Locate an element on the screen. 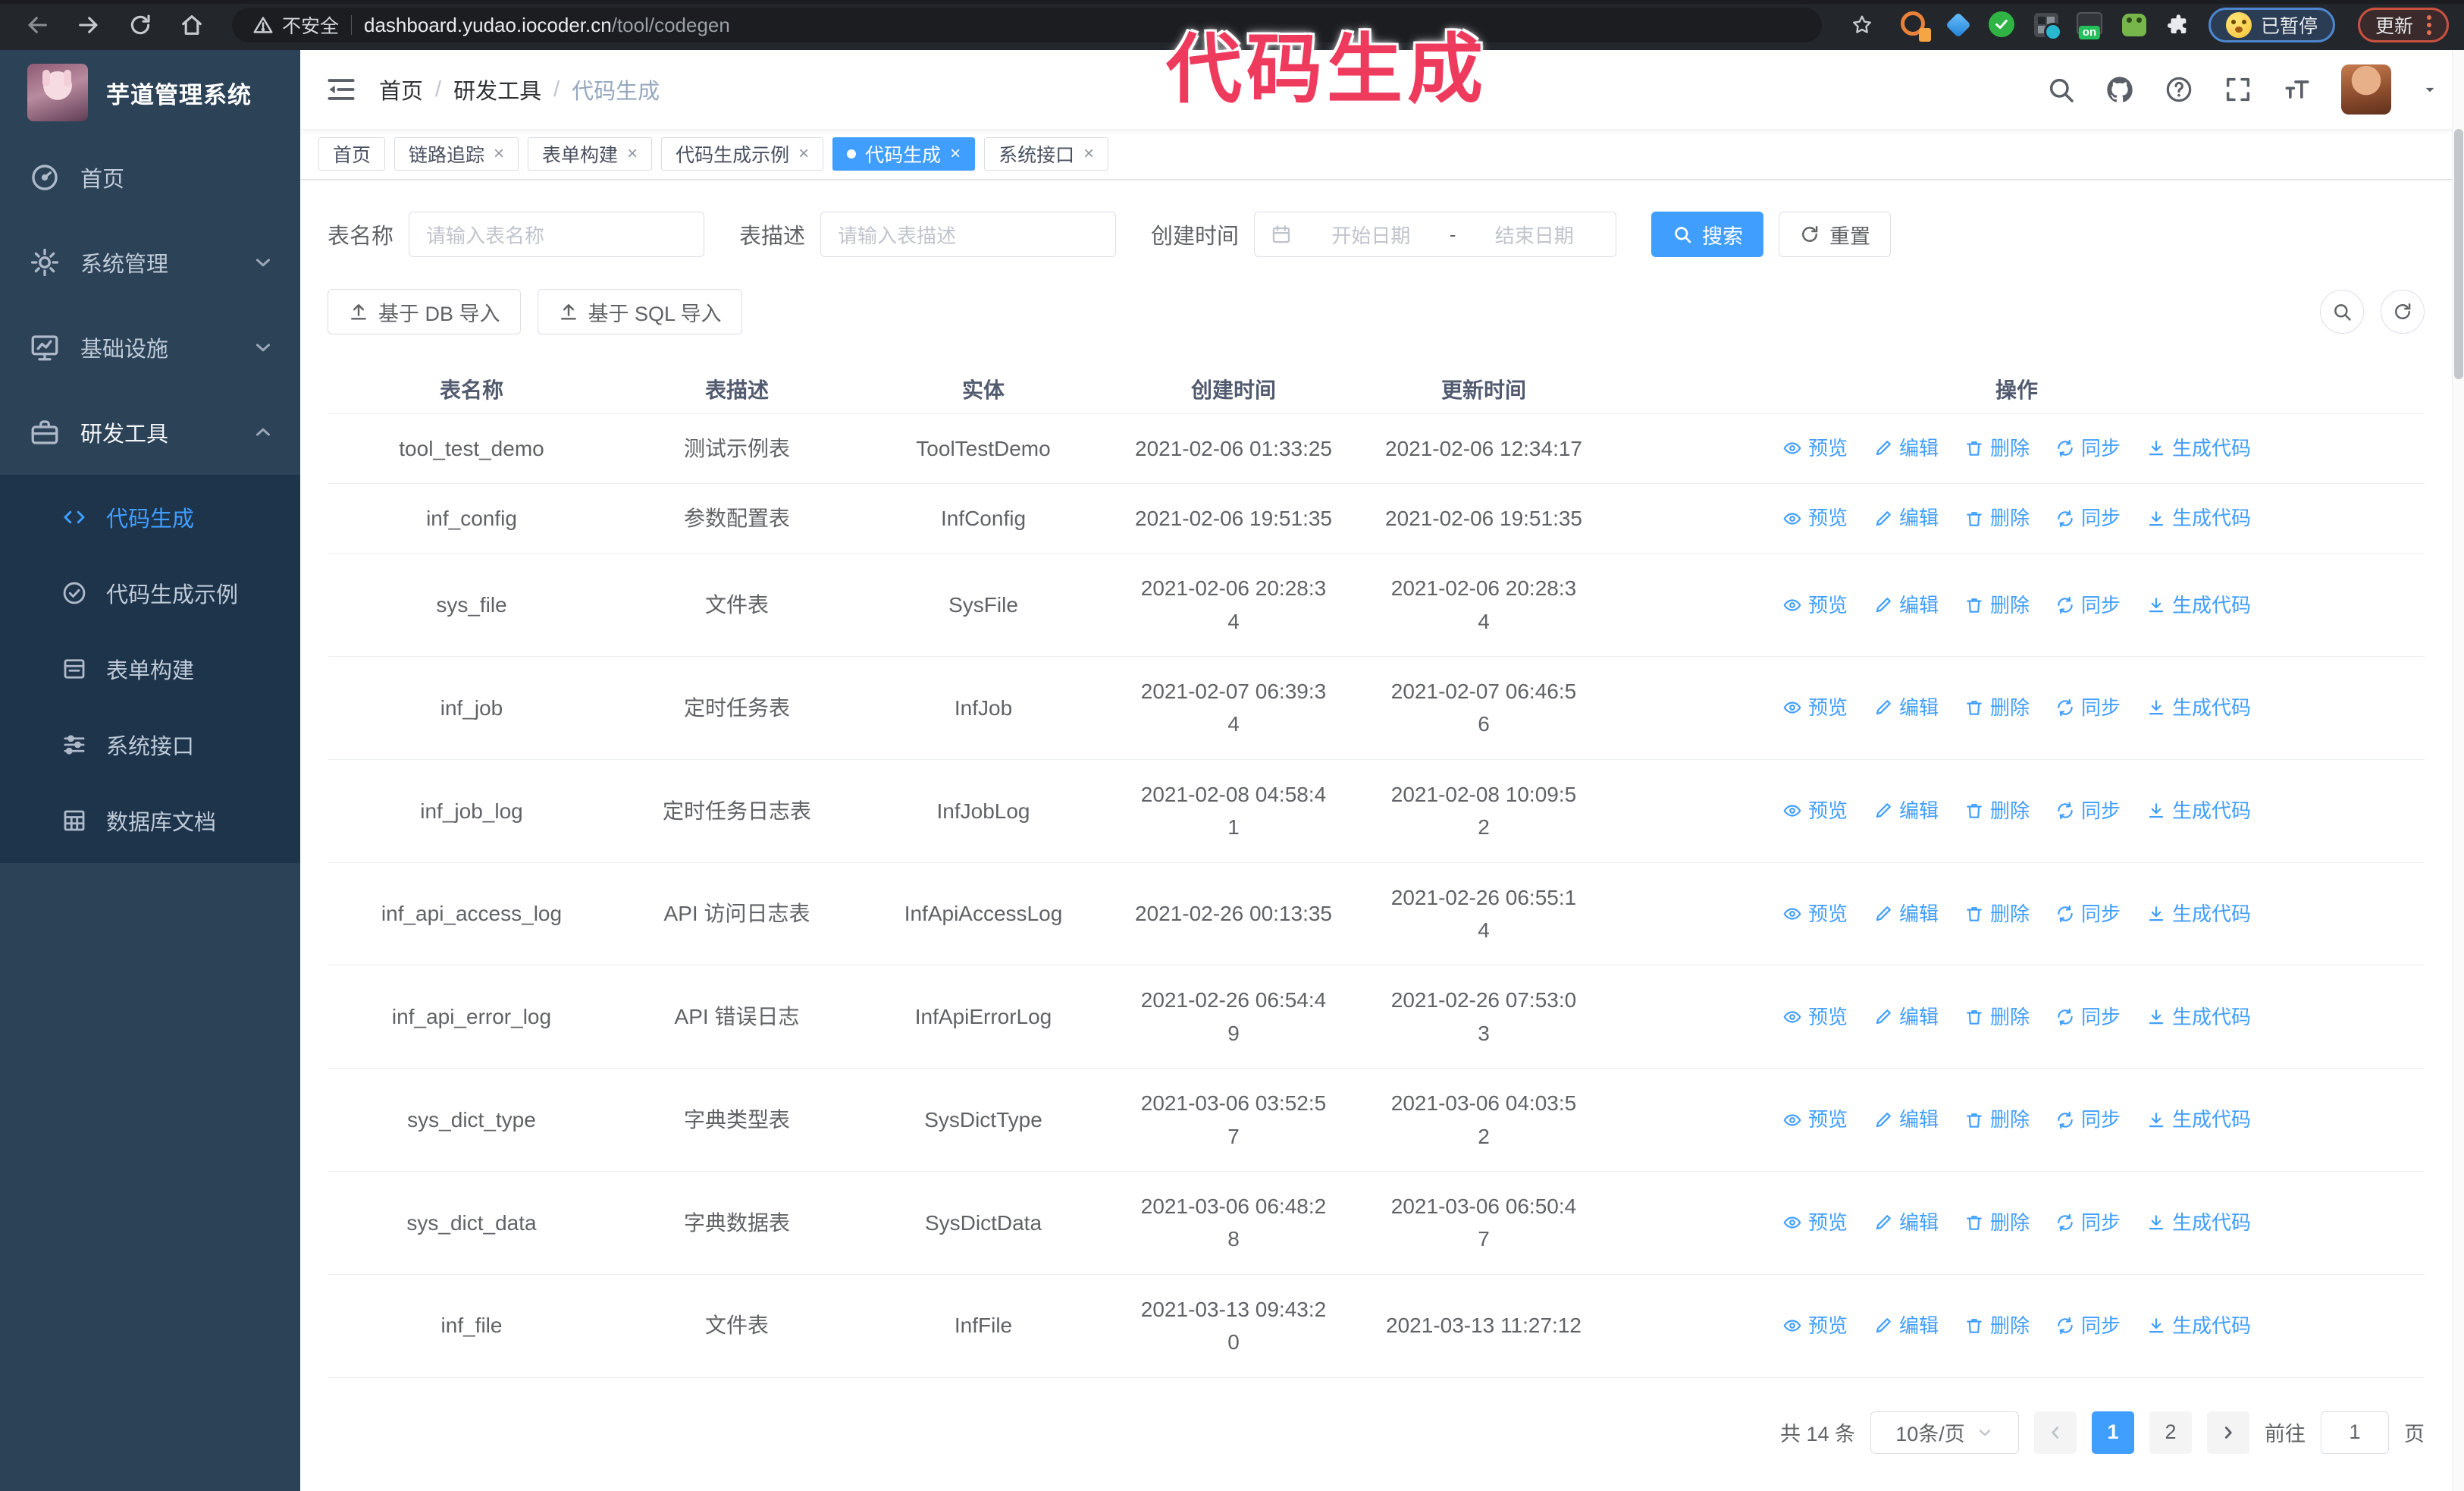  toggle-search-button is located at coordinates (2342, 312).